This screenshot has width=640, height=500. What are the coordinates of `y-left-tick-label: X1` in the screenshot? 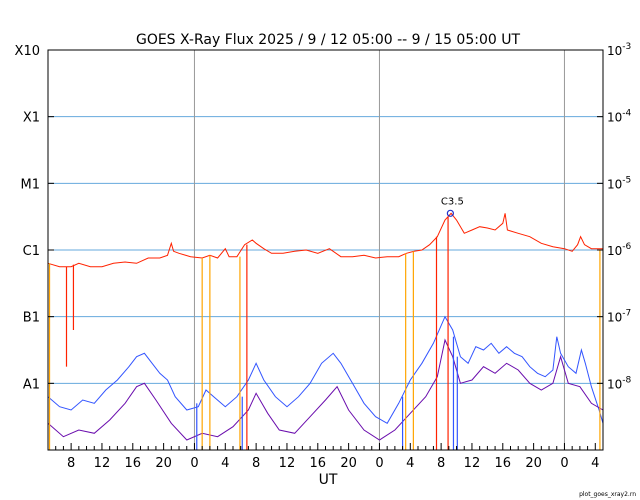 It's located at (31, 118).